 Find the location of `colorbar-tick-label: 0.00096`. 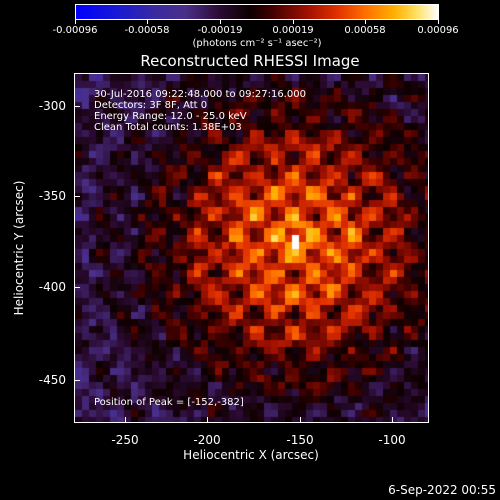

colorbar-tick-label: 0.00096 is located at coordinates (438, 30).